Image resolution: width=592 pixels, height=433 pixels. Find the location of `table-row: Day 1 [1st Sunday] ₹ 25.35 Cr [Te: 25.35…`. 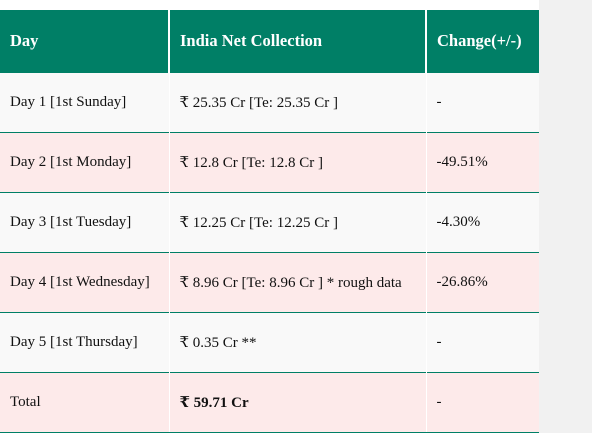

table-row: Day 1 [1st Sunday] ₹ 25.35 Cr [Te: 25.35… is located at coordinates (269, 101).